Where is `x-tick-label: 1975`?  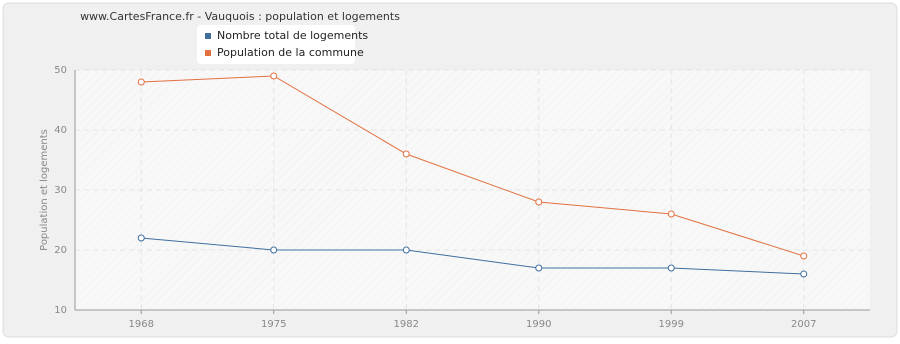 x-tick-label: 1975 is located at coordinates (273, 324).